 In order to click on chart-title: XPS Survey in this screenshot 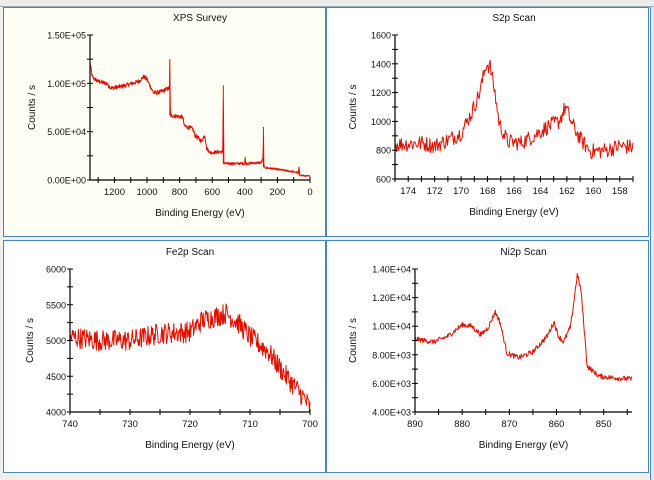, I will do `click(200, 18)`.